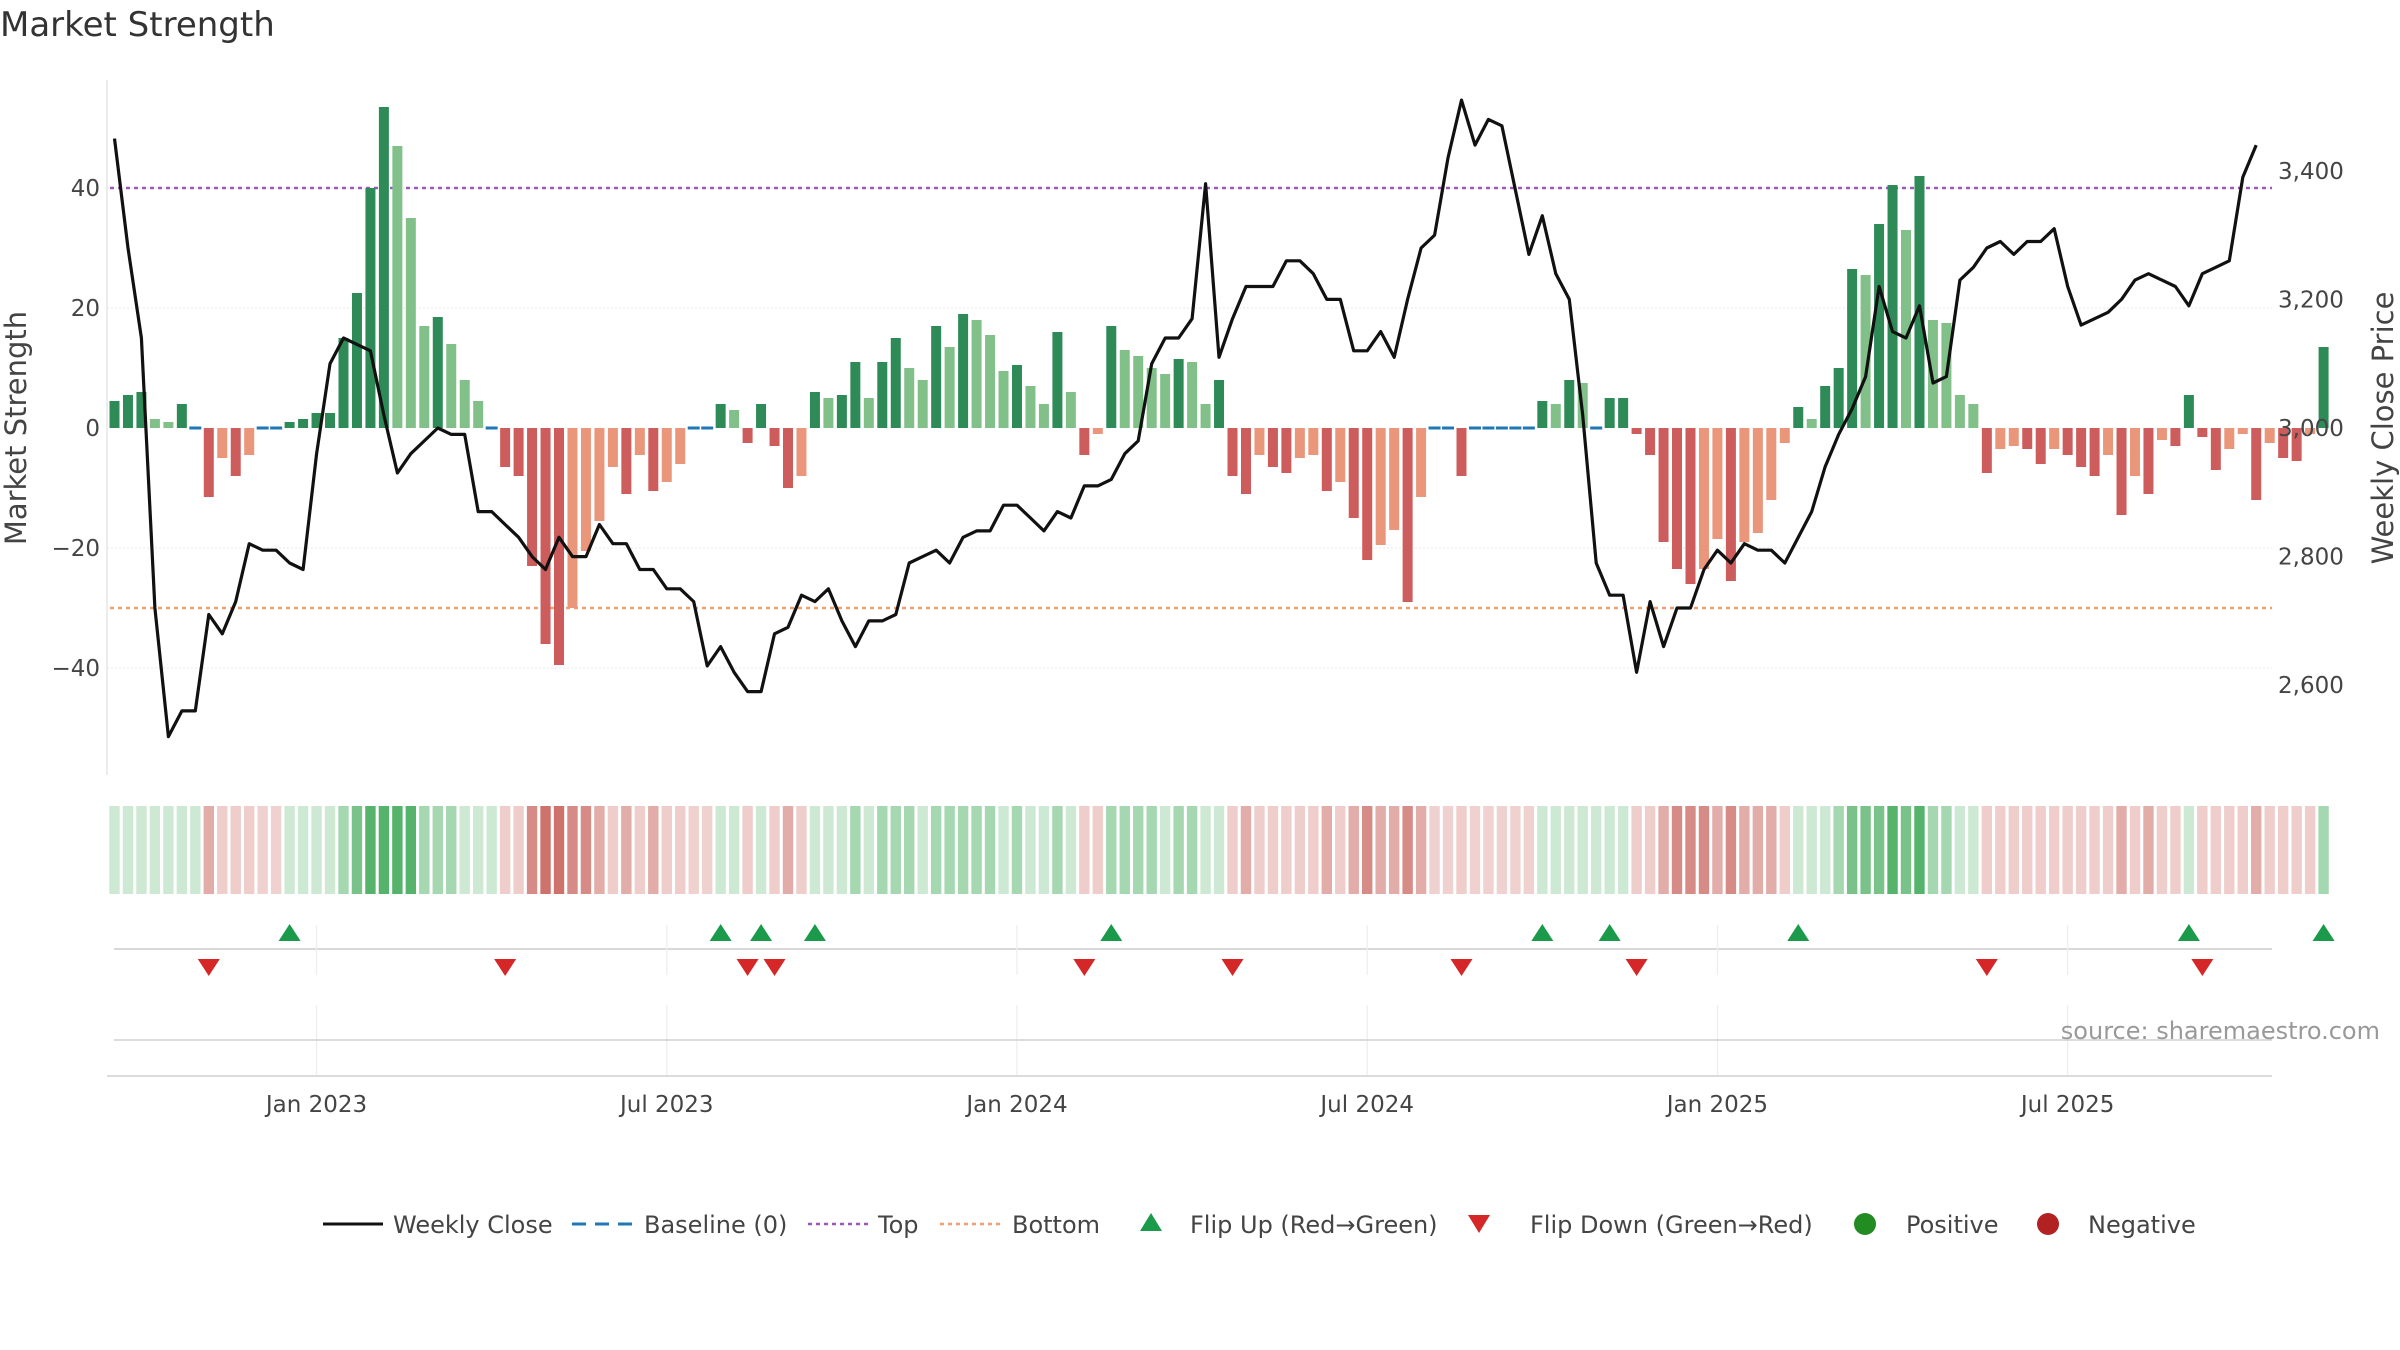  What do you see at coordinates (75, 429) in the screenshot?
I see `left-y-axis: 40 20 0 −20 −40` at bounding box center [75, 429].